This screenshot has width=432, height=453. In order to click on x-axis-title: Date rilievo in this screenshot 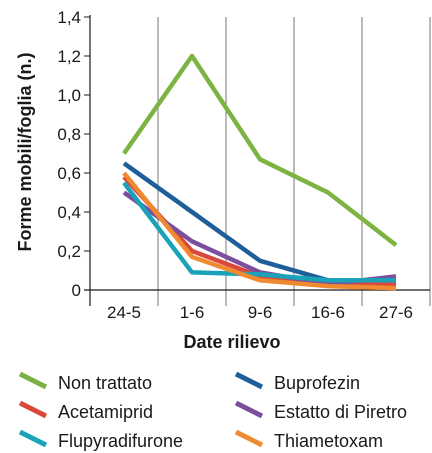, I will do `click(231, 342)`.